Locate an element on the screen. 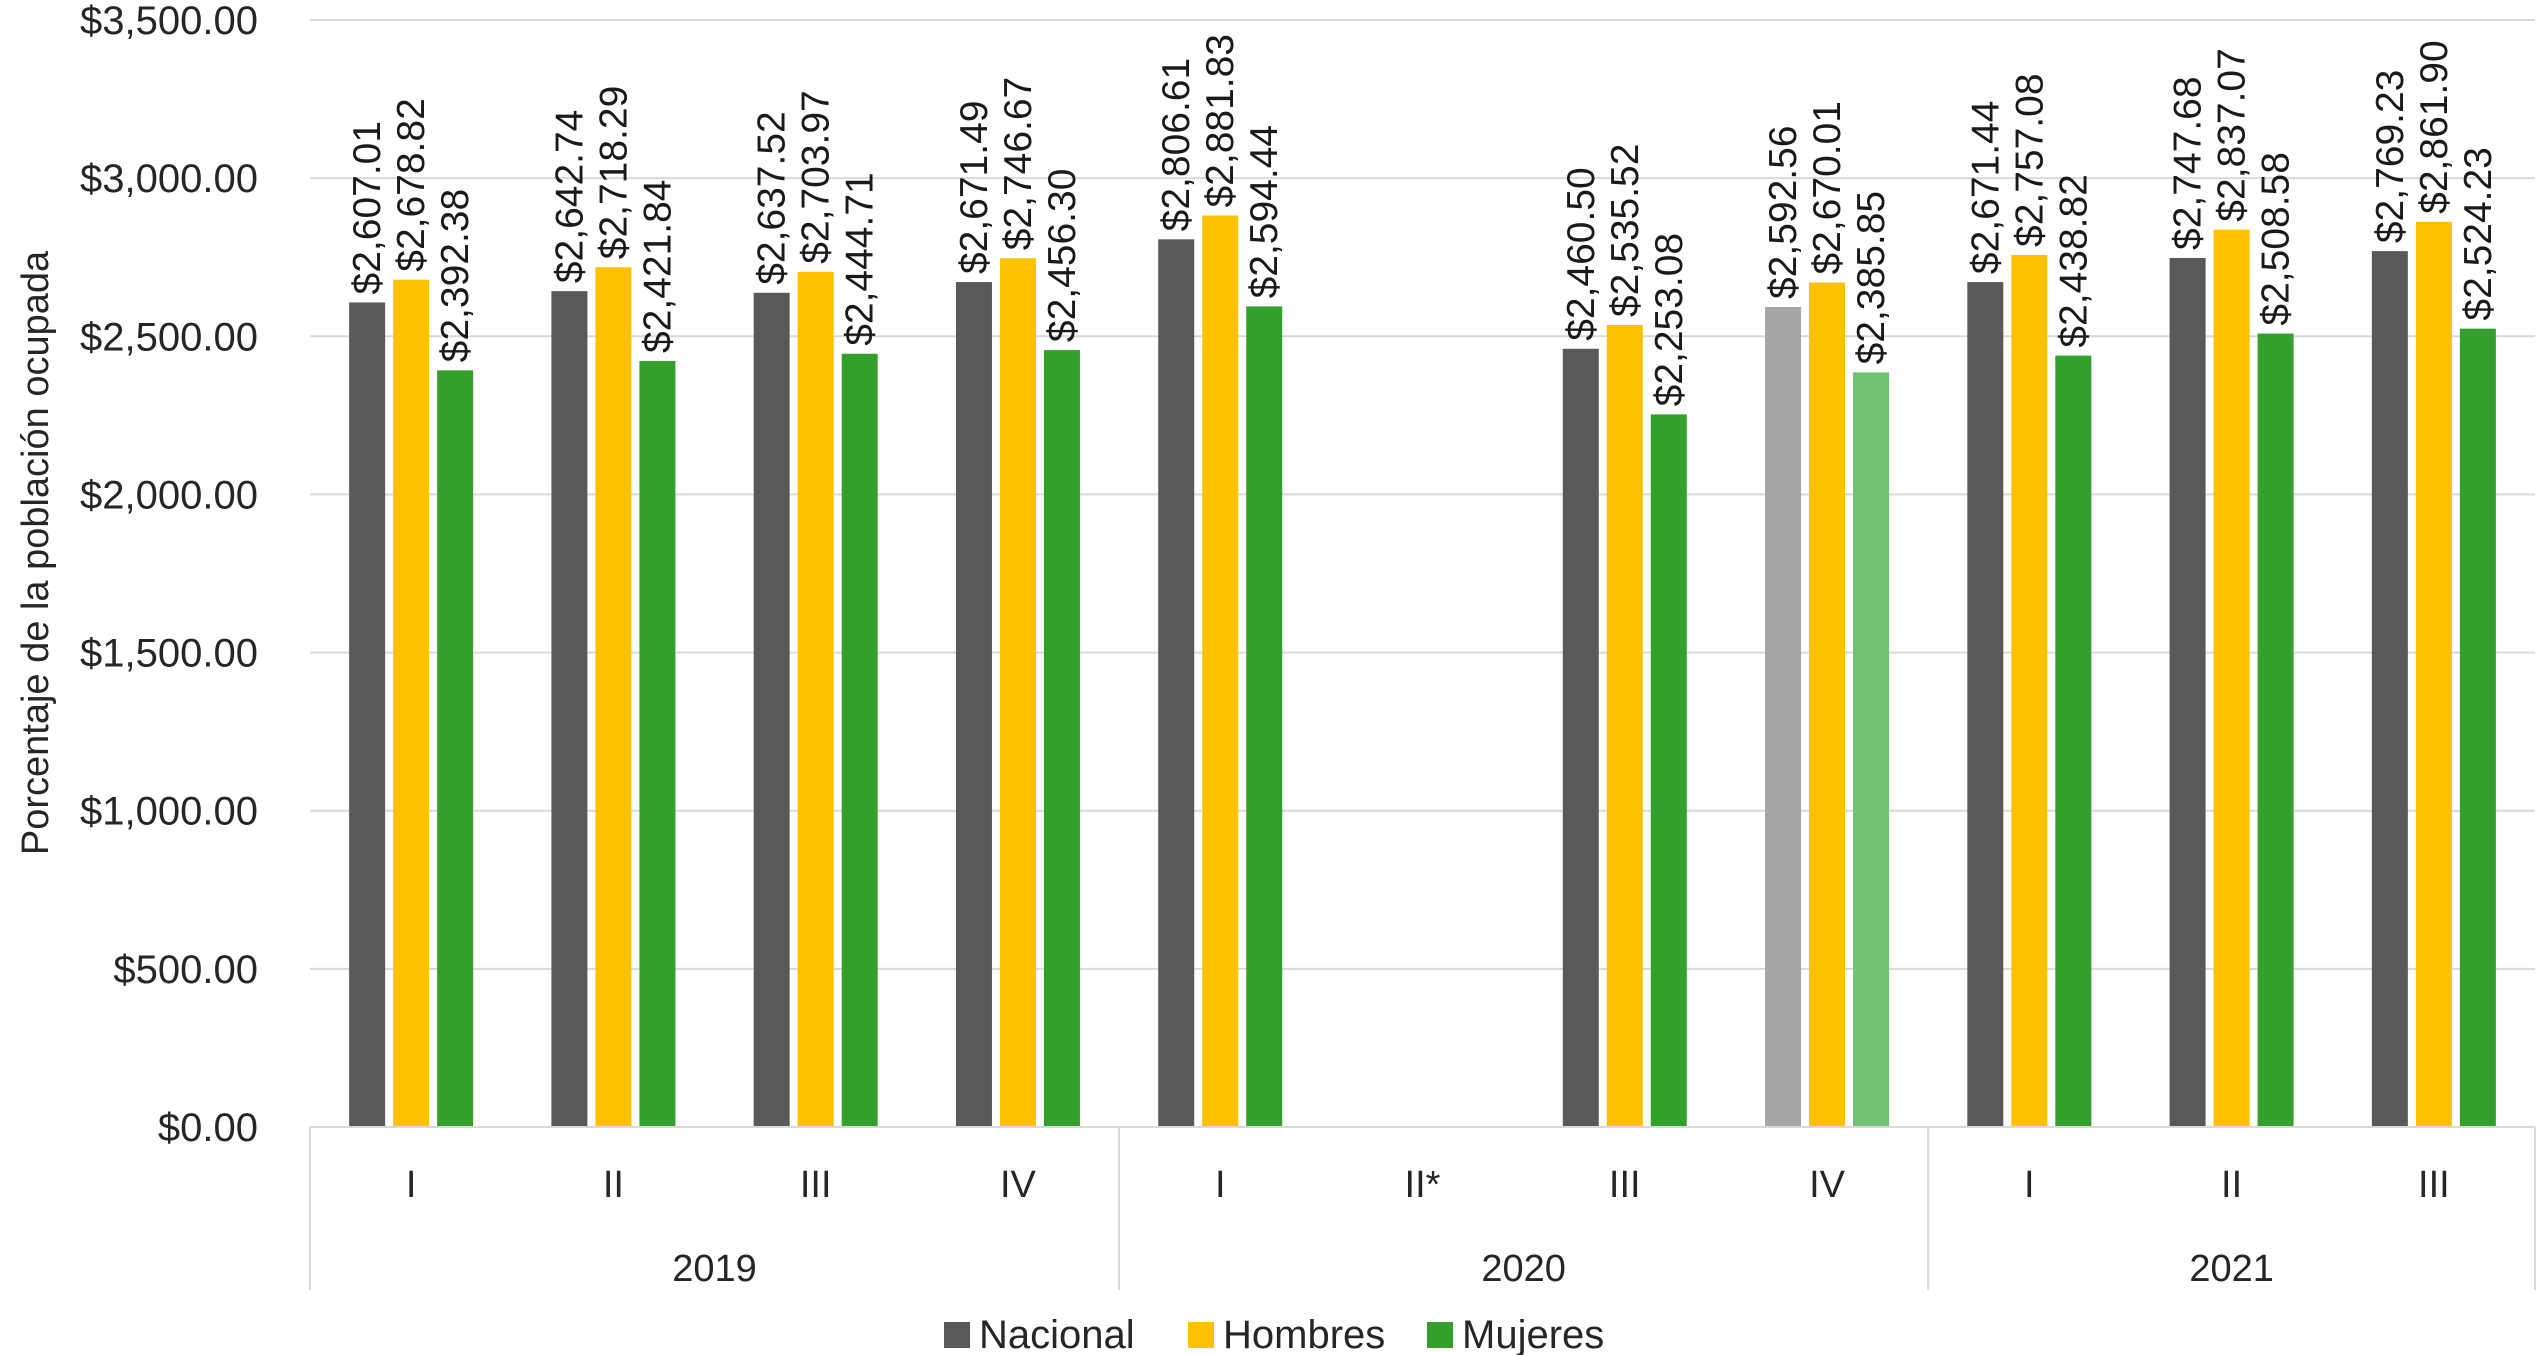 The width and height of the screenshot is (2541, 1355). data-label: $2,671.44 is located at coordinates (1985, 188).